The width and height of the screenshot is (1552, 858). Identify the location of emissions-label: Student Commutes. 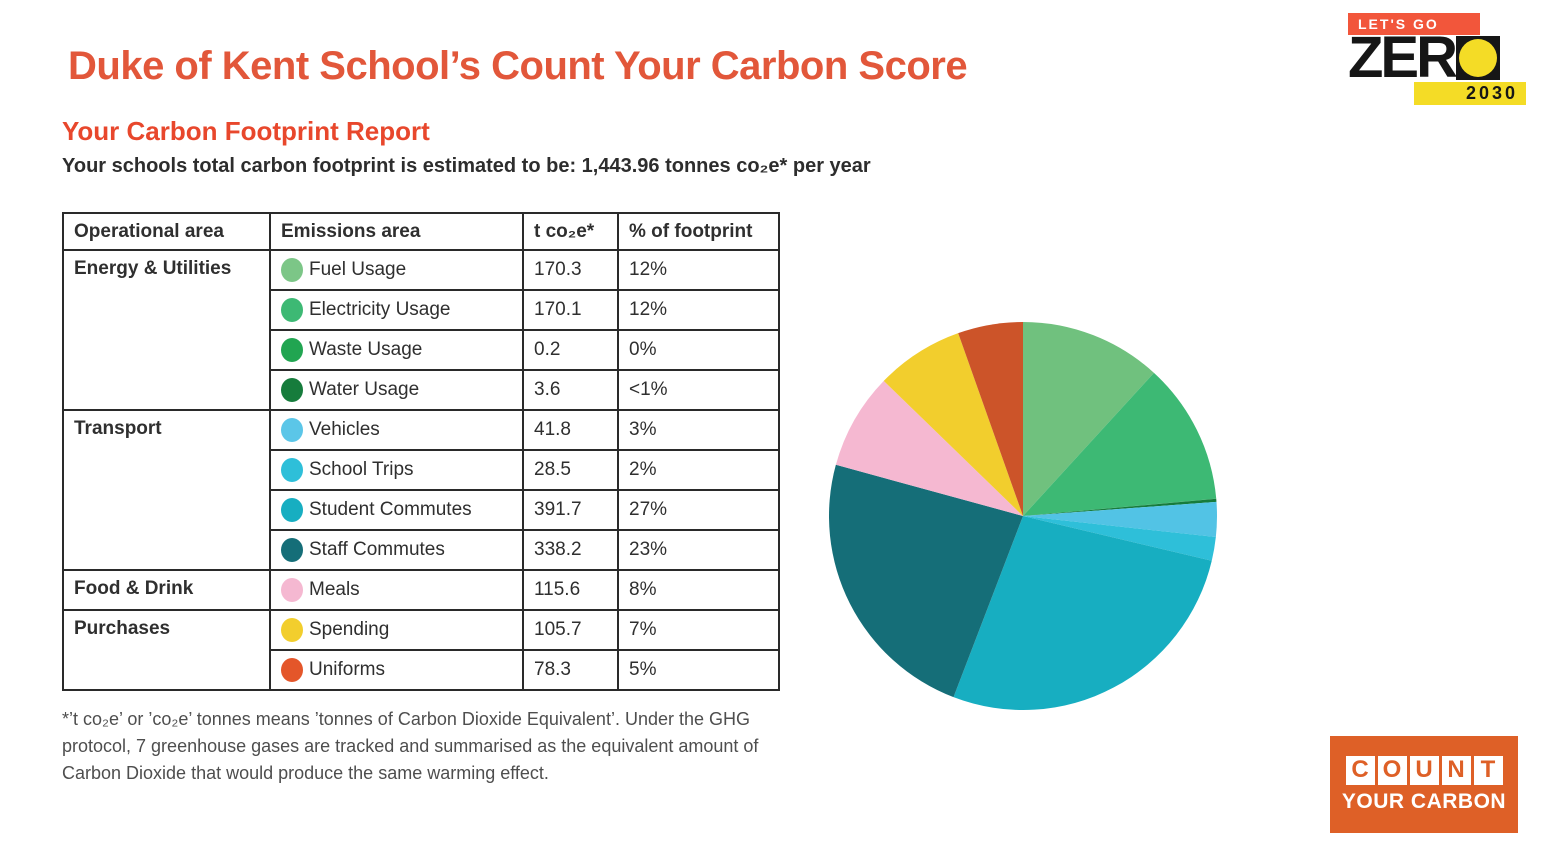
(390, 509).